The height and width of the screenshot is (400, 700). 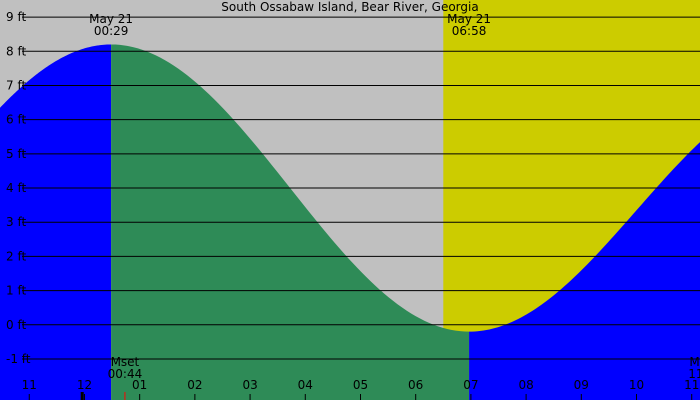 What do you see at coordinates (16, 222) in the screenshot?
I see `y-tick-label: 3 ft` at bounding box center [16, 222].